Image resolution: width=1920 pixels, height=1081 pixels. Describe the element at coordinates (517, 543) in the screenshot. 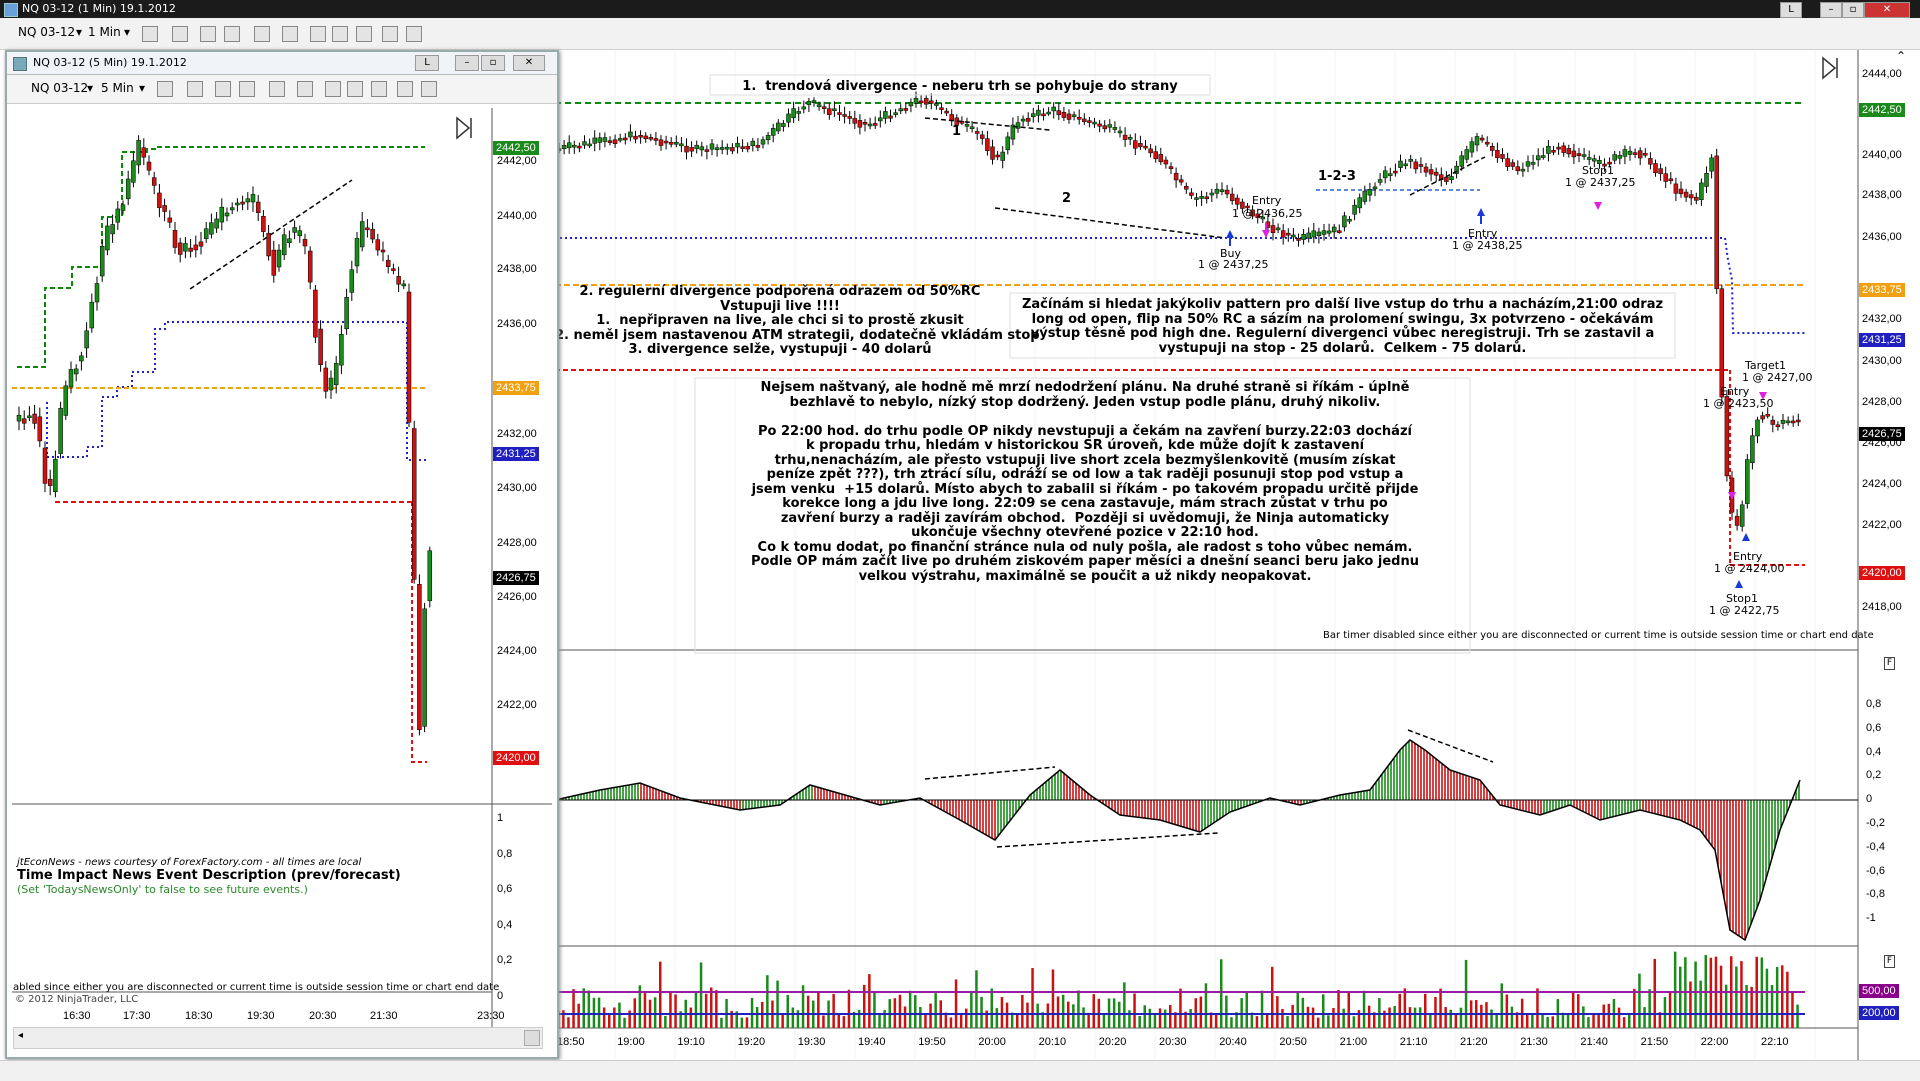

I see `price-tick-label: 2428,00` at that location.